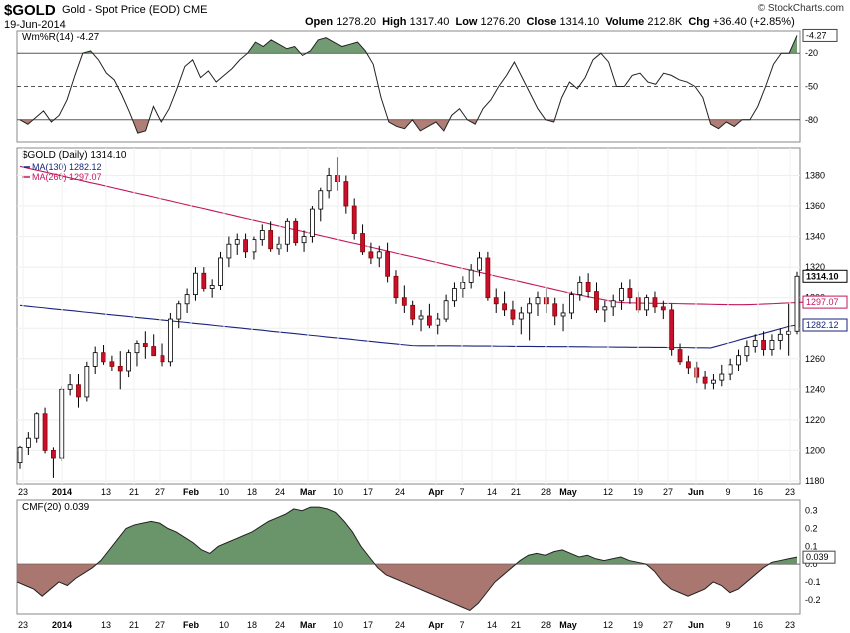 This screenshot has width=850, height=633. I want to click on price-tick-label: 1180, so click(814, 481).